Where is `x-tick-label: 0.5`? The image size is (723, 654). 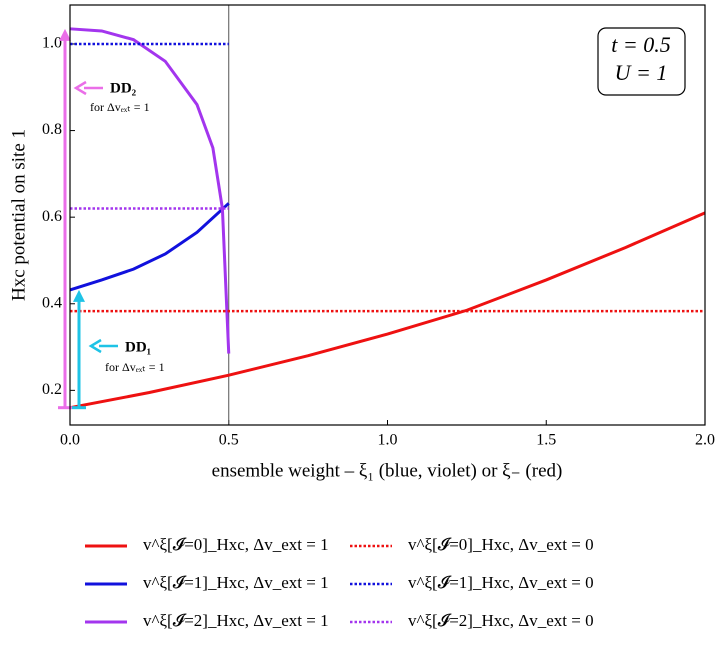
x-tick-label: 0.5 is located at coordinates (229, 440).